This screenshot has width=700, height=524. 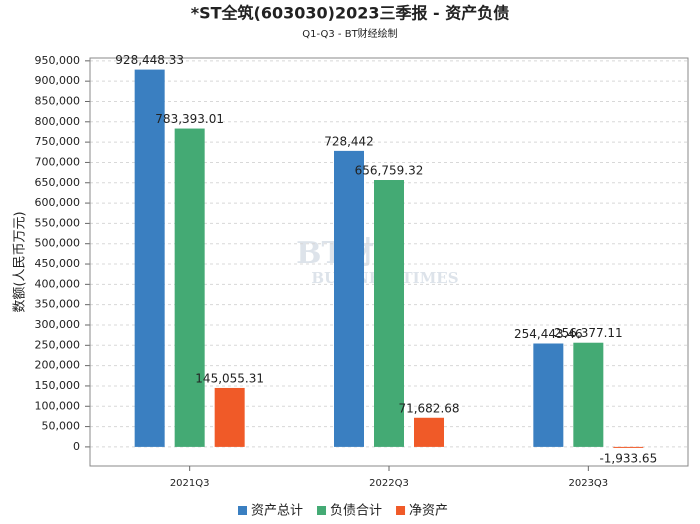 I want to click on y-tick-label: 450,000, so click(x=58, y=263).